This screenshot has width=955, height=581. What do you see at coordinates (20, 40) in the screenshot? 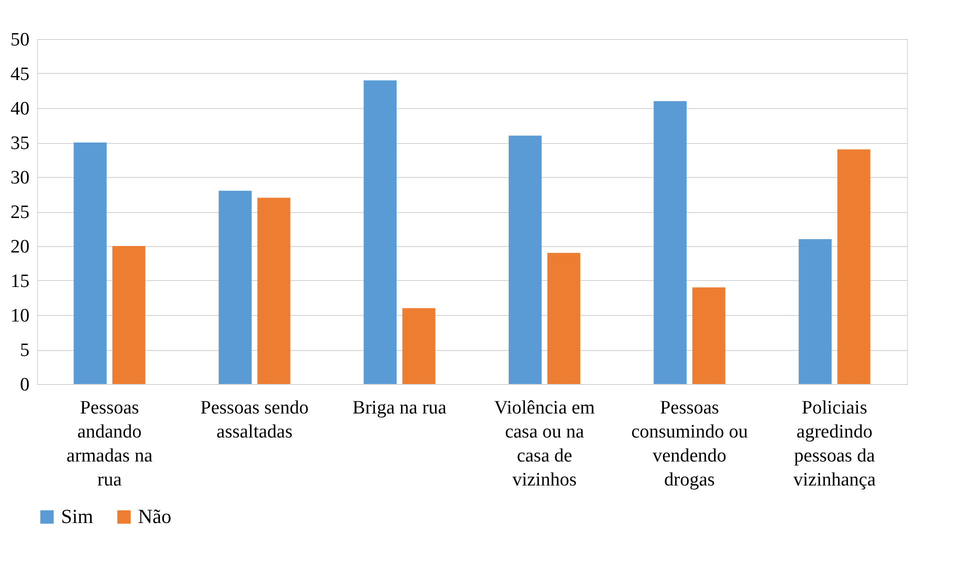
I see `y-tick-label: 50` at bounding box center [20, 40].